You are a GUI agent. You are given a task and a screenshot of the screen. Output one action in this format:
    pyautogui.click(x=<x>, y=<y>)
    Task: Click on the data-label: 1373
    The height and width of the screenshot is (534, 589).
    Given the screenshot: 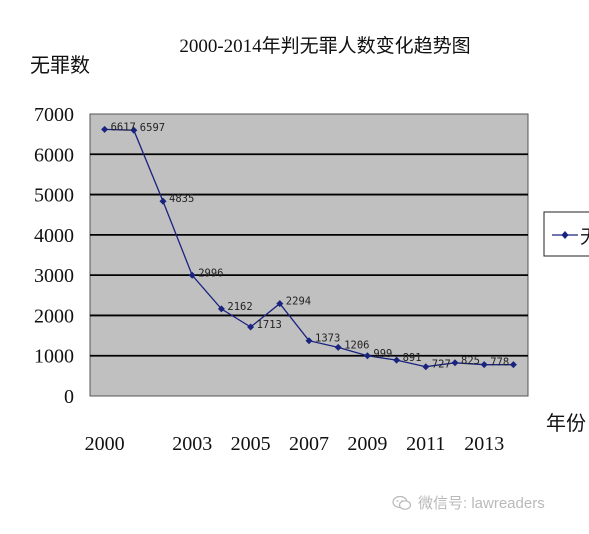 What is the action you would take?
    pyautogui.click(x=327, y=339)
    